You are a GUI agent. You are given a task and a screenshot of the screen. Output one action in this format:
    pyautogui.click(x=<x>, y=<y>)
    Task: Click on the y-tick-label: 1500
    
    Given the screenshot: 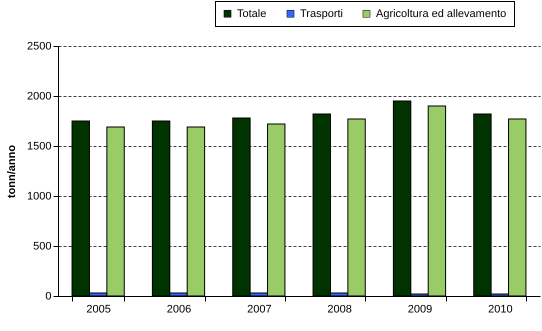 What is the action you would take?
    pyautogui.click(x=39, y=146)
    